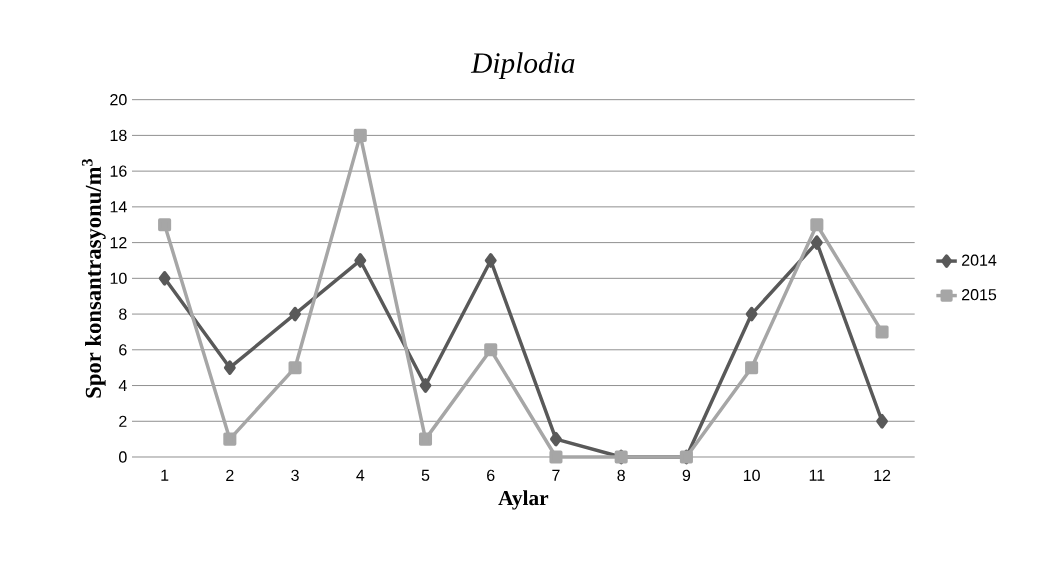 The width and height of the screenshot is (1045, 578). Describe the element at coordinates (118, 135) in the screenshot. I see `y-tick-label: 18` at that location.